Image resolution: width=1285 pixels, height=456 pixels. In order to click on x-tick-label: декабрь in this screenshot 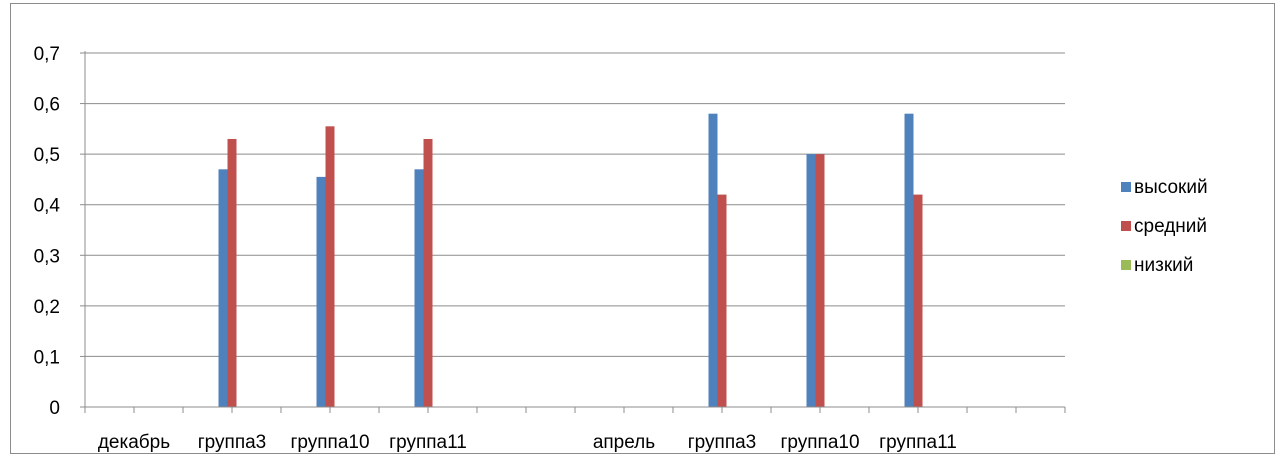, I will do `click(134, 442)`.